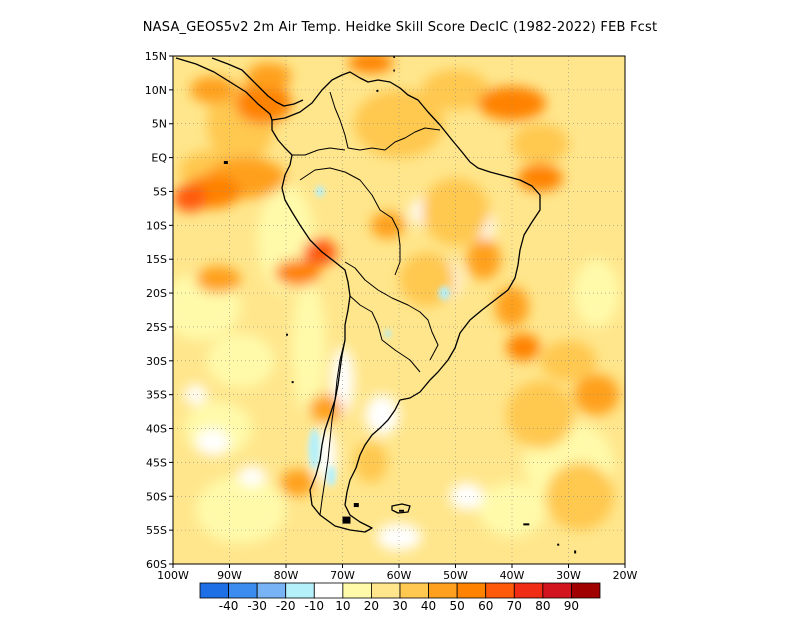  What do you see at coordinates (571, 606) in the screenshot?
I see `colorbar-label: 90` at bounding box center [571, 606].